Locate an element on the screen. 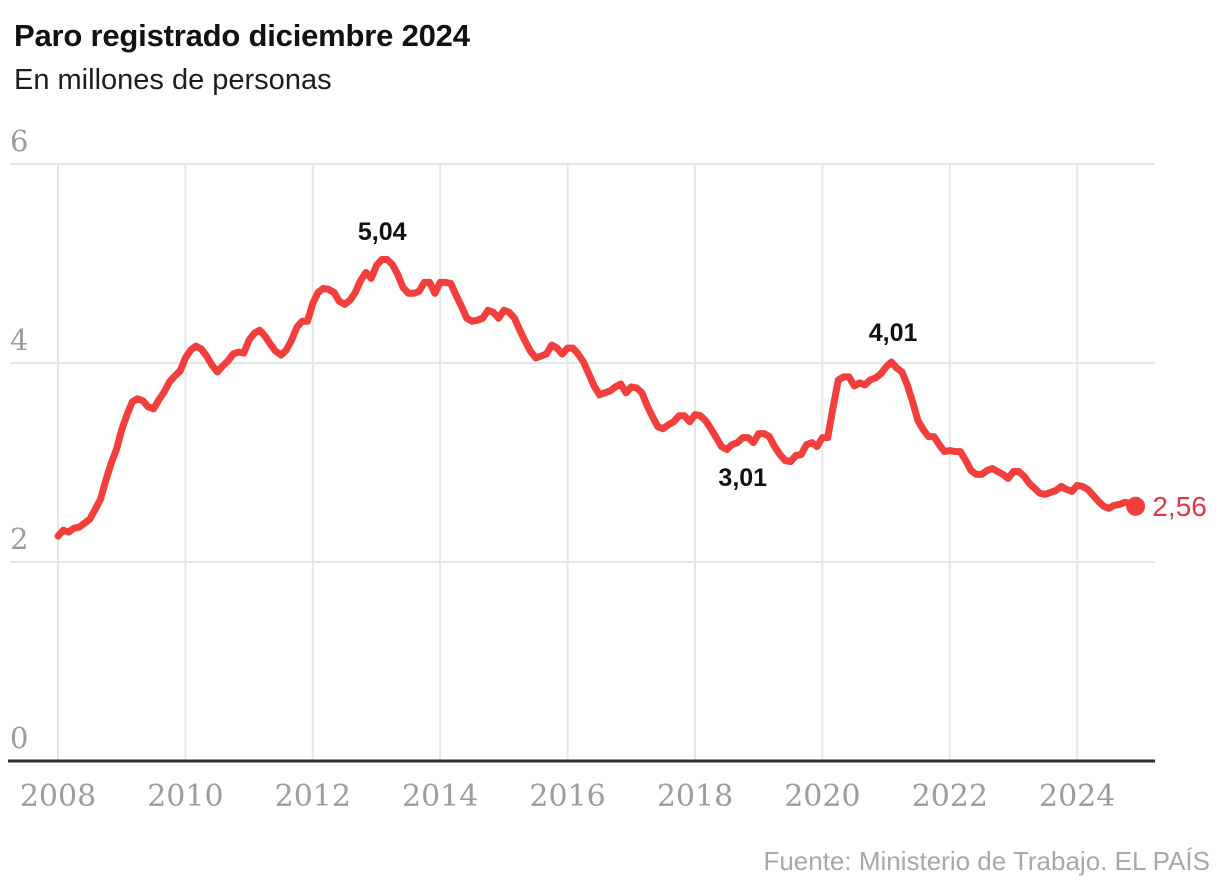 Image resolution: width=1220 pixels, height=890 pixels. x-tick-label-2012: 2012 is located at coordinates (312, 796).